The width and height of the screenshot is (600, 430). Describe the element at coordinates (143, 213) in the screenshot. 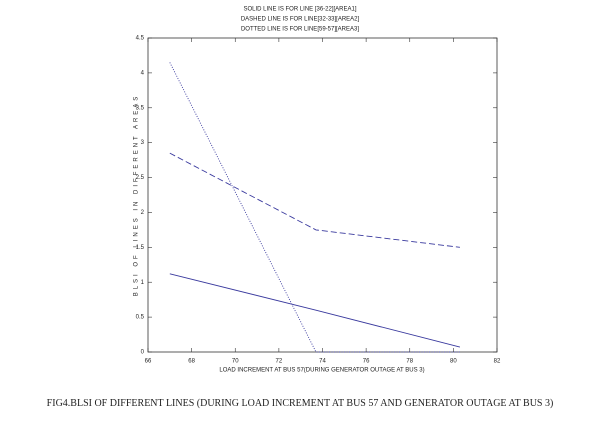

I see `y-tick-label: 2` at that location.